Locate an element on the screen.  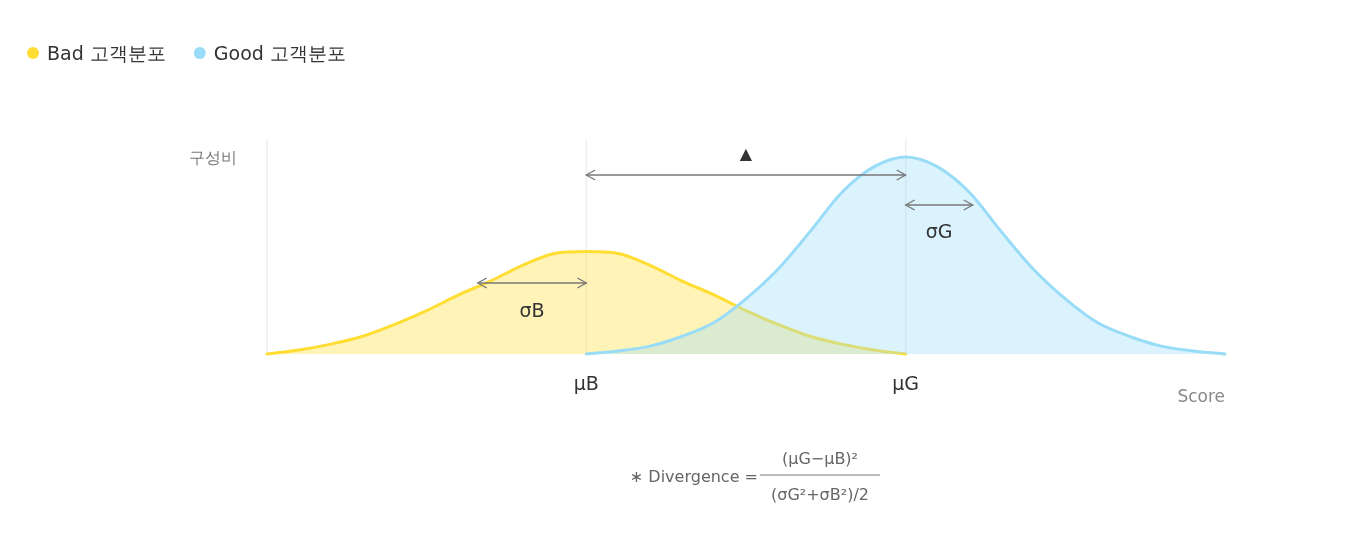
x-axis-title: Score is located at coordinates (1201, 396).